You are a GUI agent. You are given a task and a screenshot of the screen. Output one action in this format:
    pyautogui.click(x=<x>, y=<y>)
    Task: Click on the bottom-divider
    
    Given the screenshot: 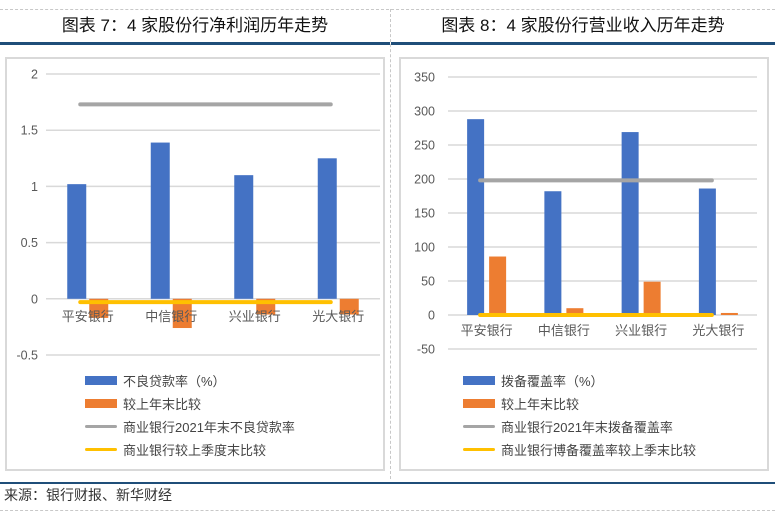 What is the action you would take?
    pyautogui.click(x=387, y=510)
    